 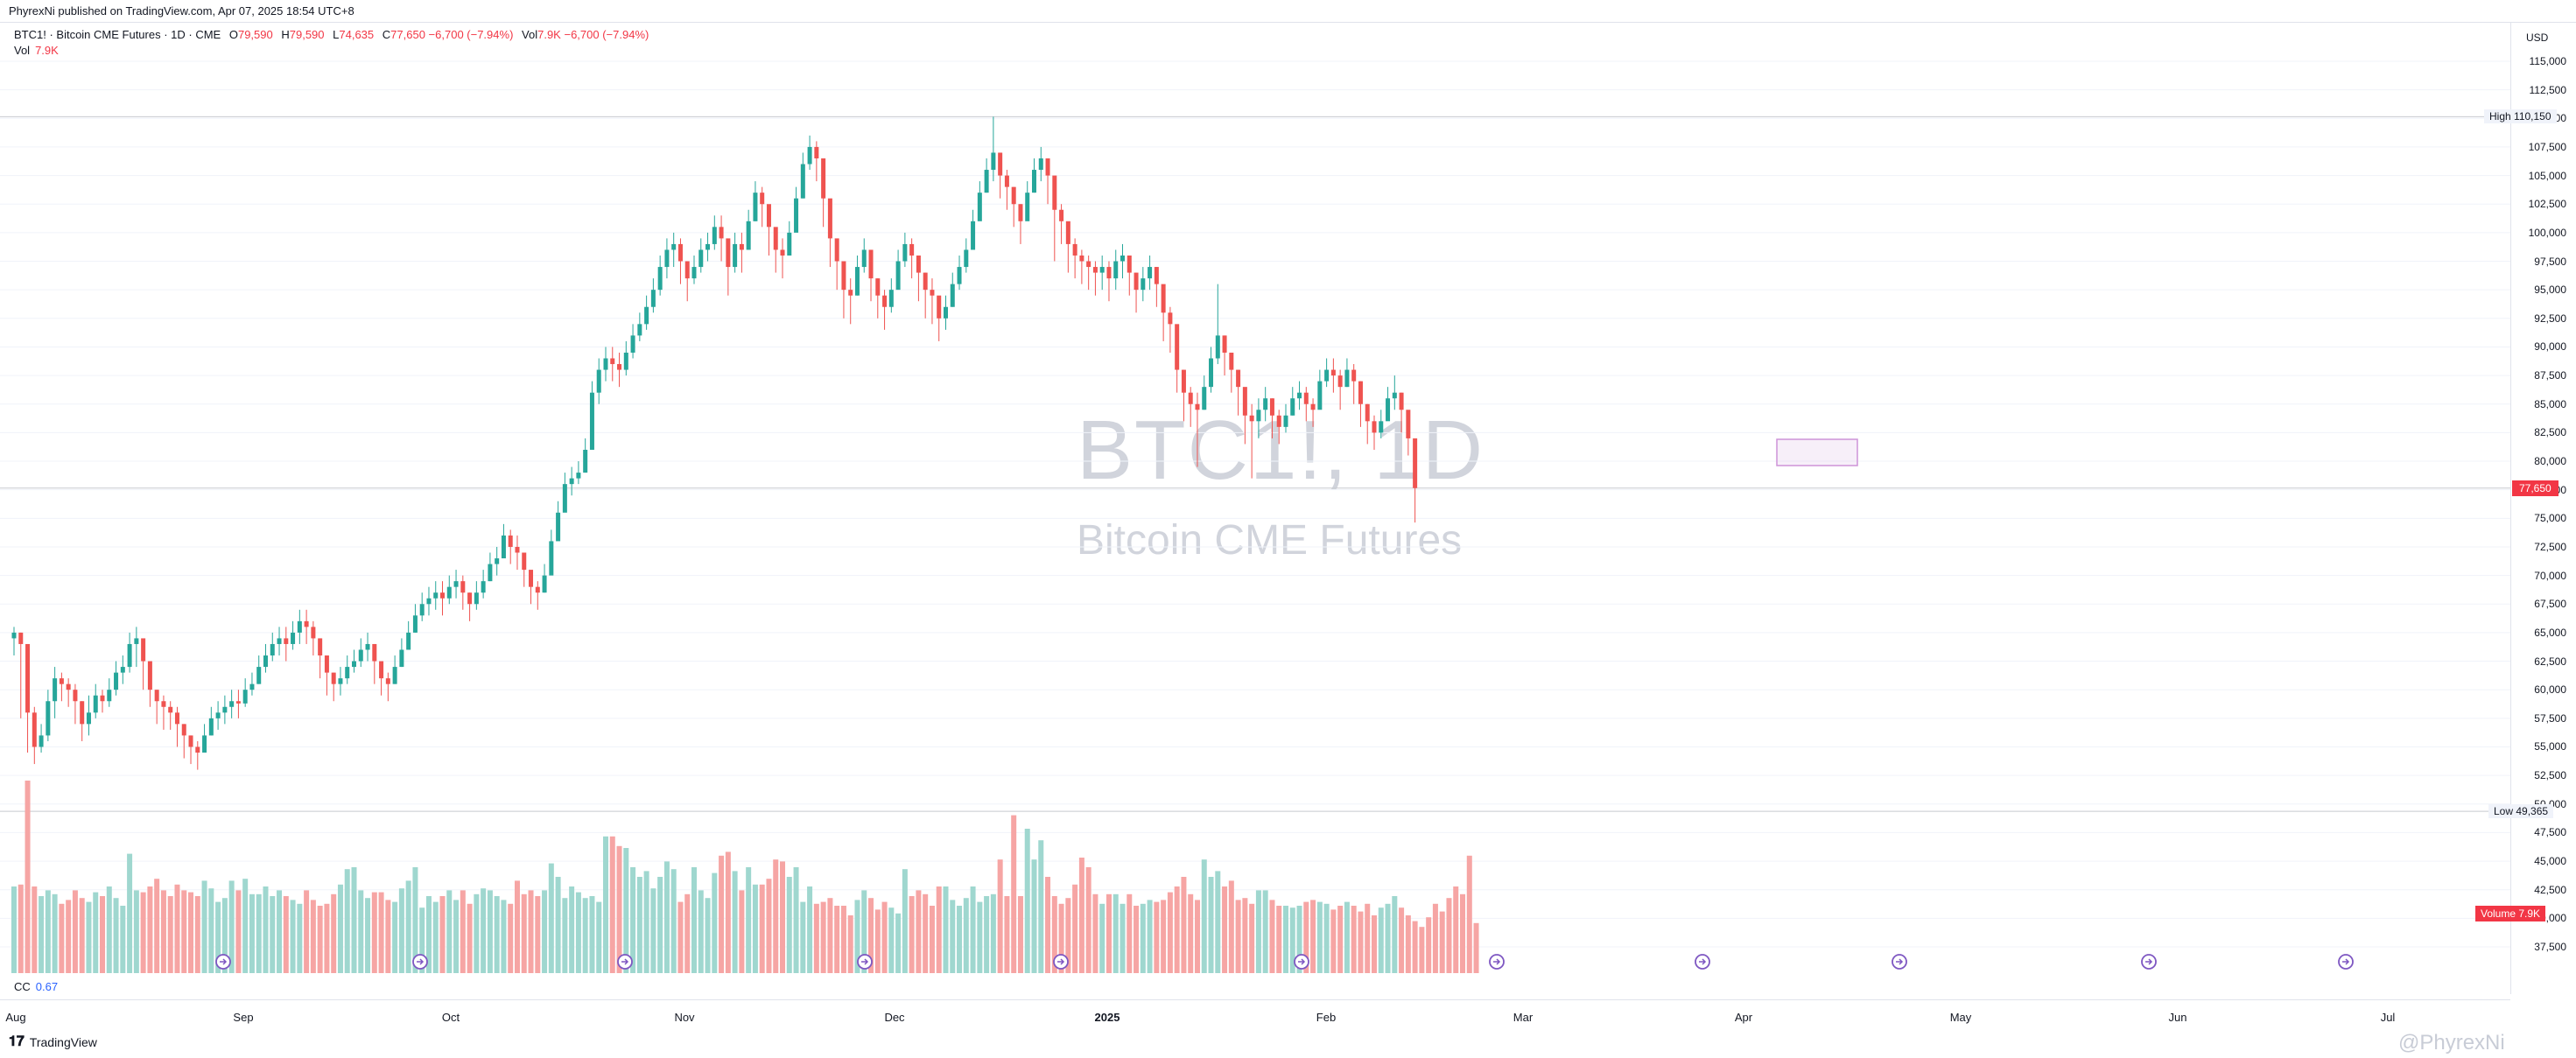 I want to click on change-value: −6,700 (−7.94%), so click(x=471, y=34).